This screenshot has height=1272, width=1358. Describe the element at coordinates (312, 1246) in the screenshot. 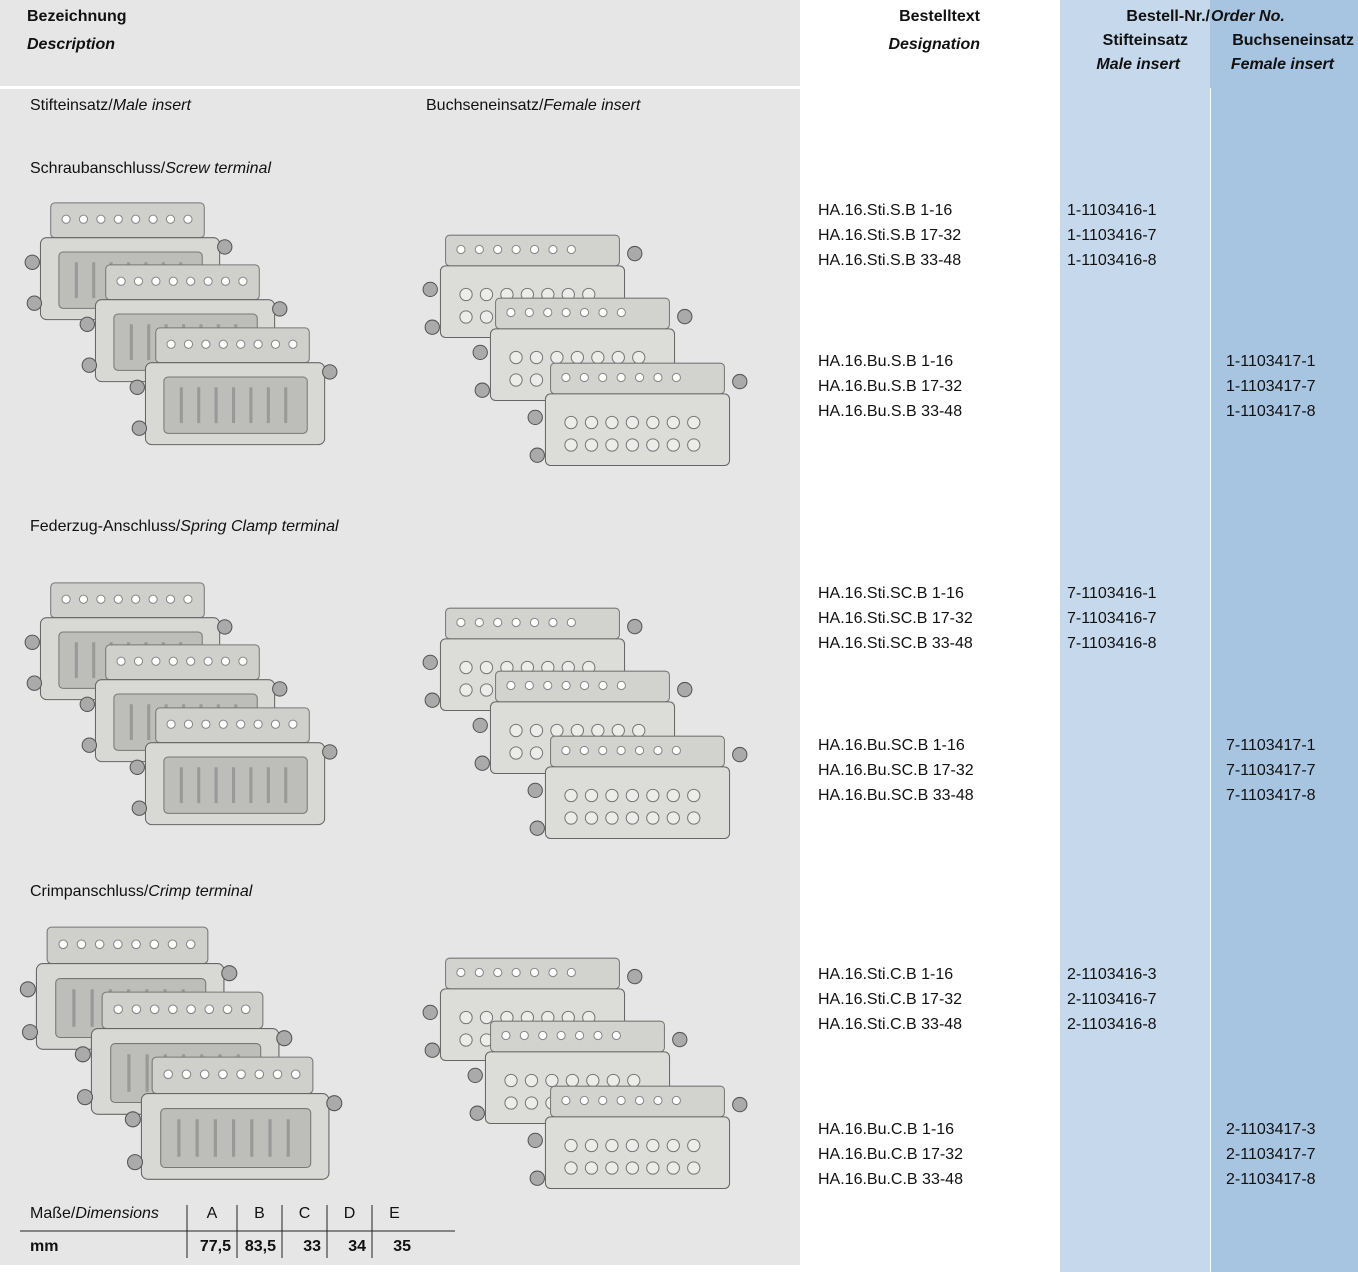

I see `dimension-value: 33` at that location.